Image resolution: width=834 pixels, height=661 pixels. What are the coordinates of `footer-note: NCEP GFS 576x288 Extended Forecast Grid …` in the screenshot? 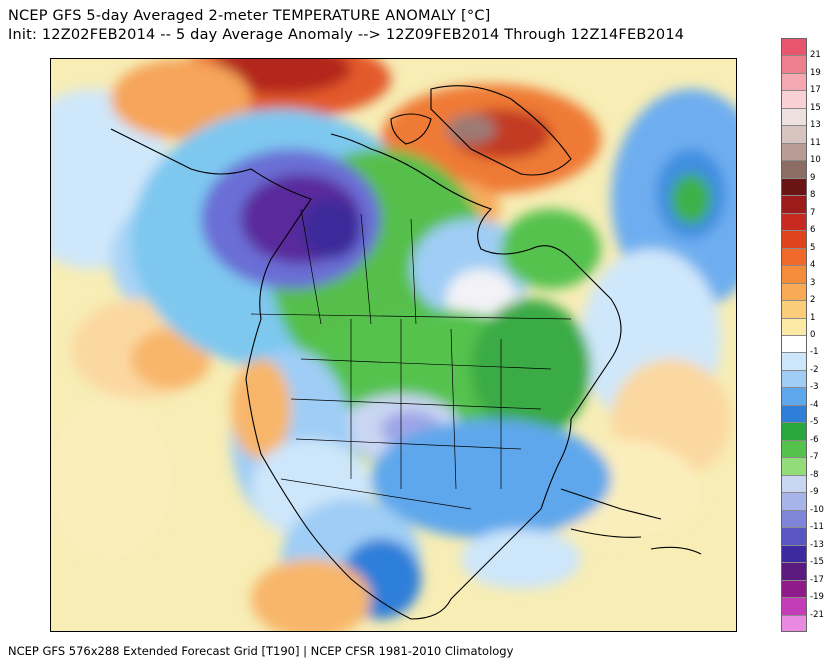 It's located at (261, 651).